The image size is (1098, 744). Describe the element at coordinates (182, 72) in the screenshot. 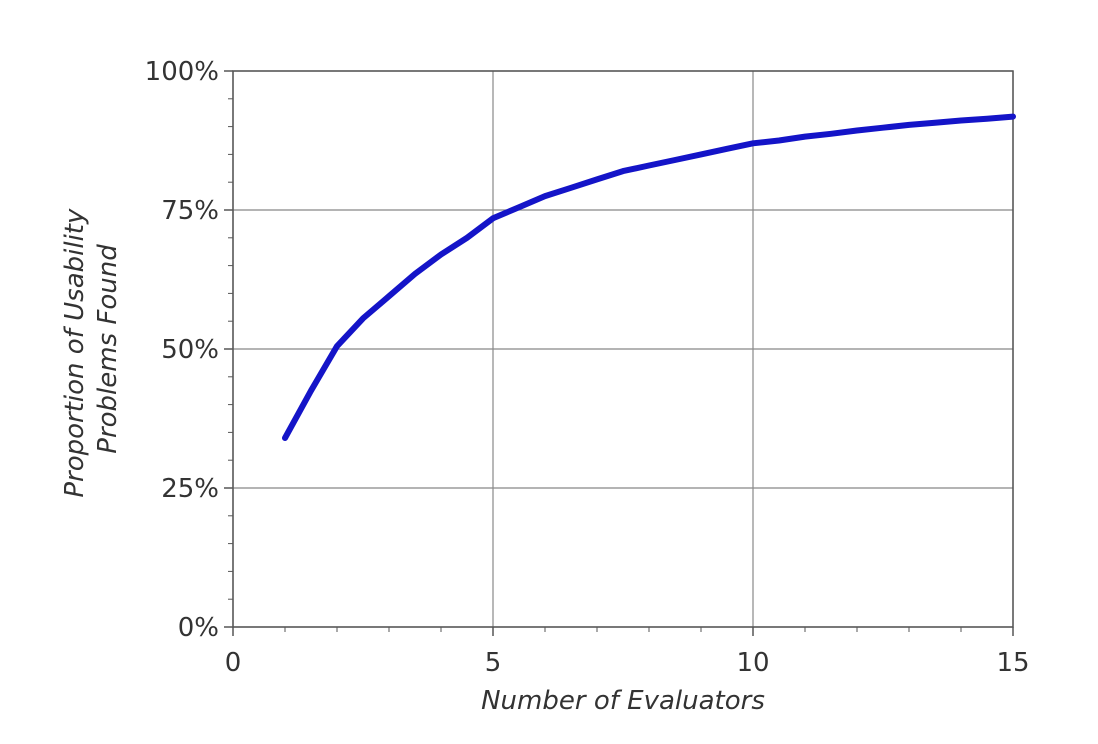

I see `y-tick-label: 100%` at that location.